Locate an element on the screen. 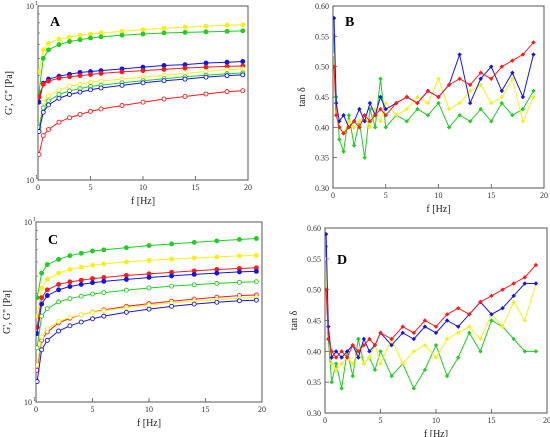 The width and height of the screenshot is (550, 437). panel-label: C is located at coordinates (53, 240).